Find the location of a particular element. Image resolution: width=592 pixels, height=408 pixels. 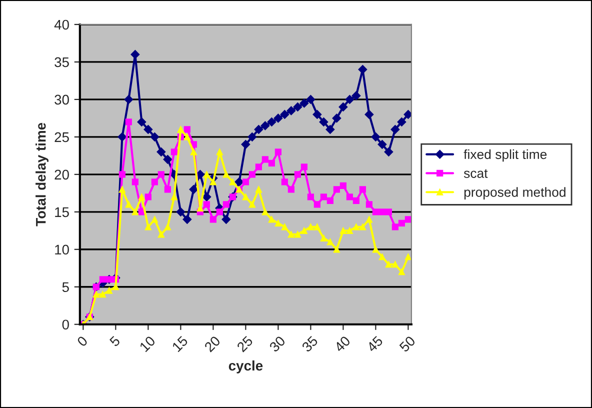

y-tick-label: 30 is located at coordinates (61, 99).